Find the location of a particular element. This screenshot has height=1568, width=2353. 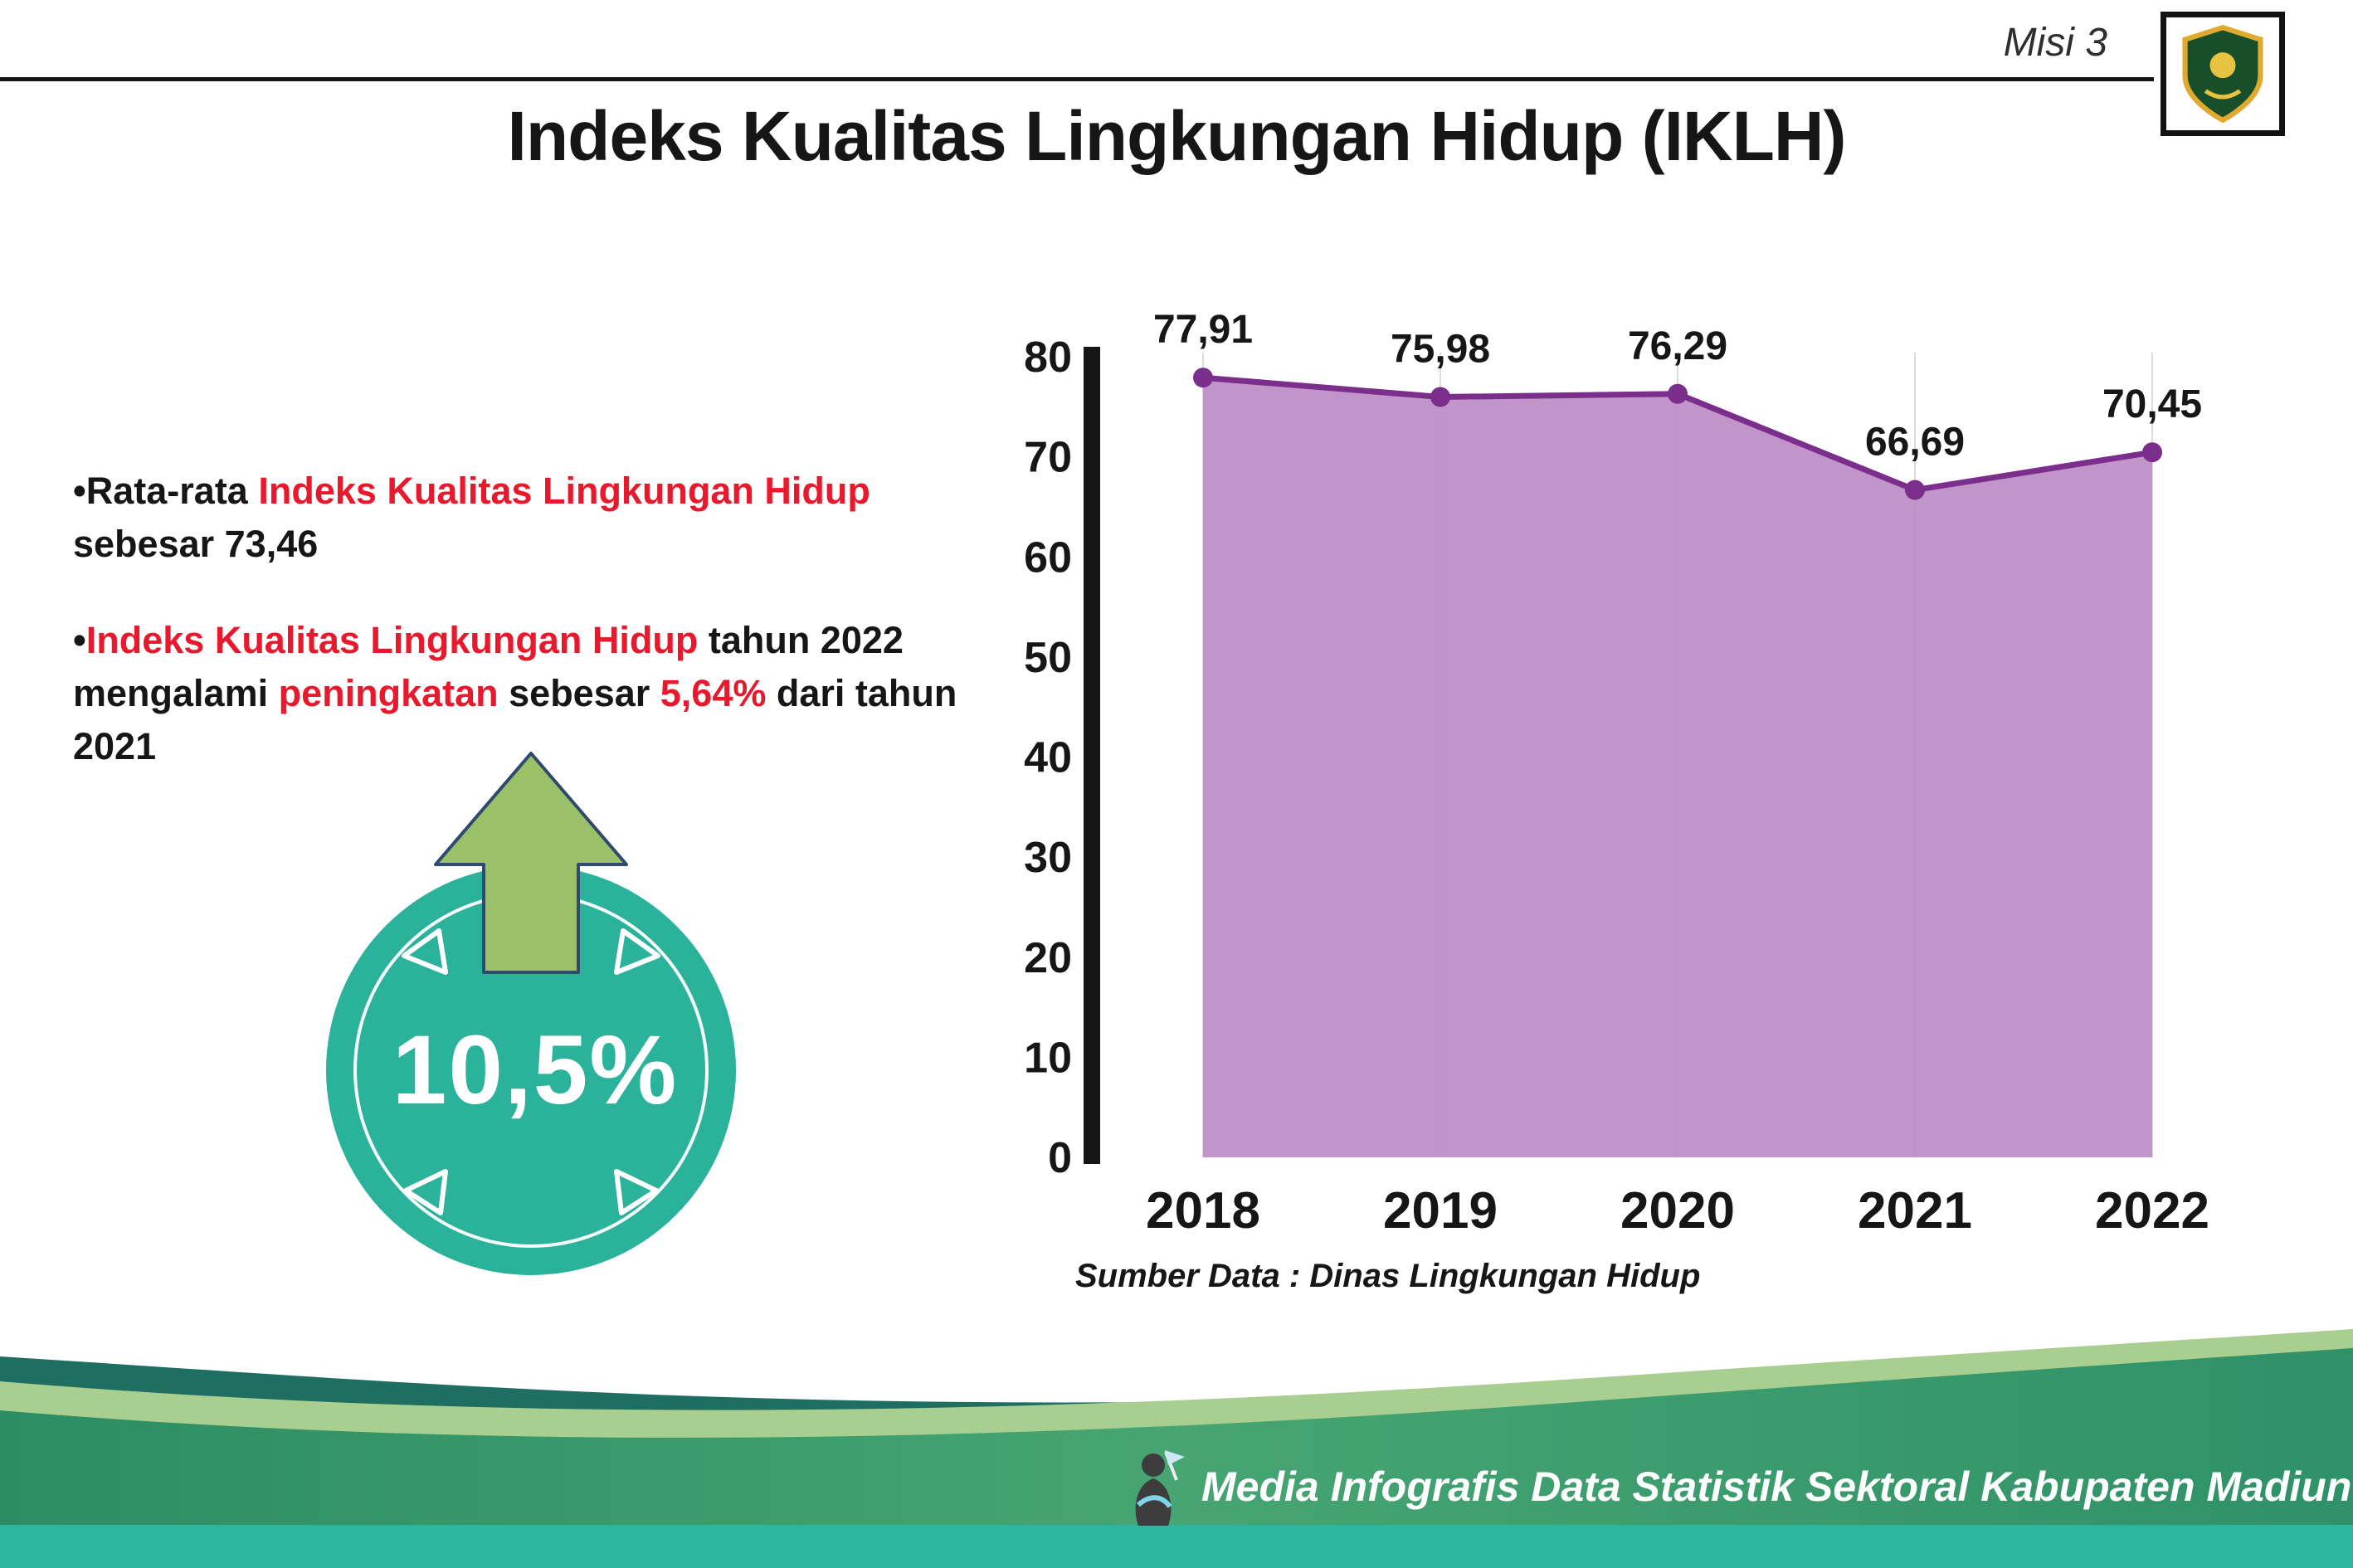

bullet1-highlight: Indeks Kualitas Lingkungan Hidup is located at coordinates (564, 491).